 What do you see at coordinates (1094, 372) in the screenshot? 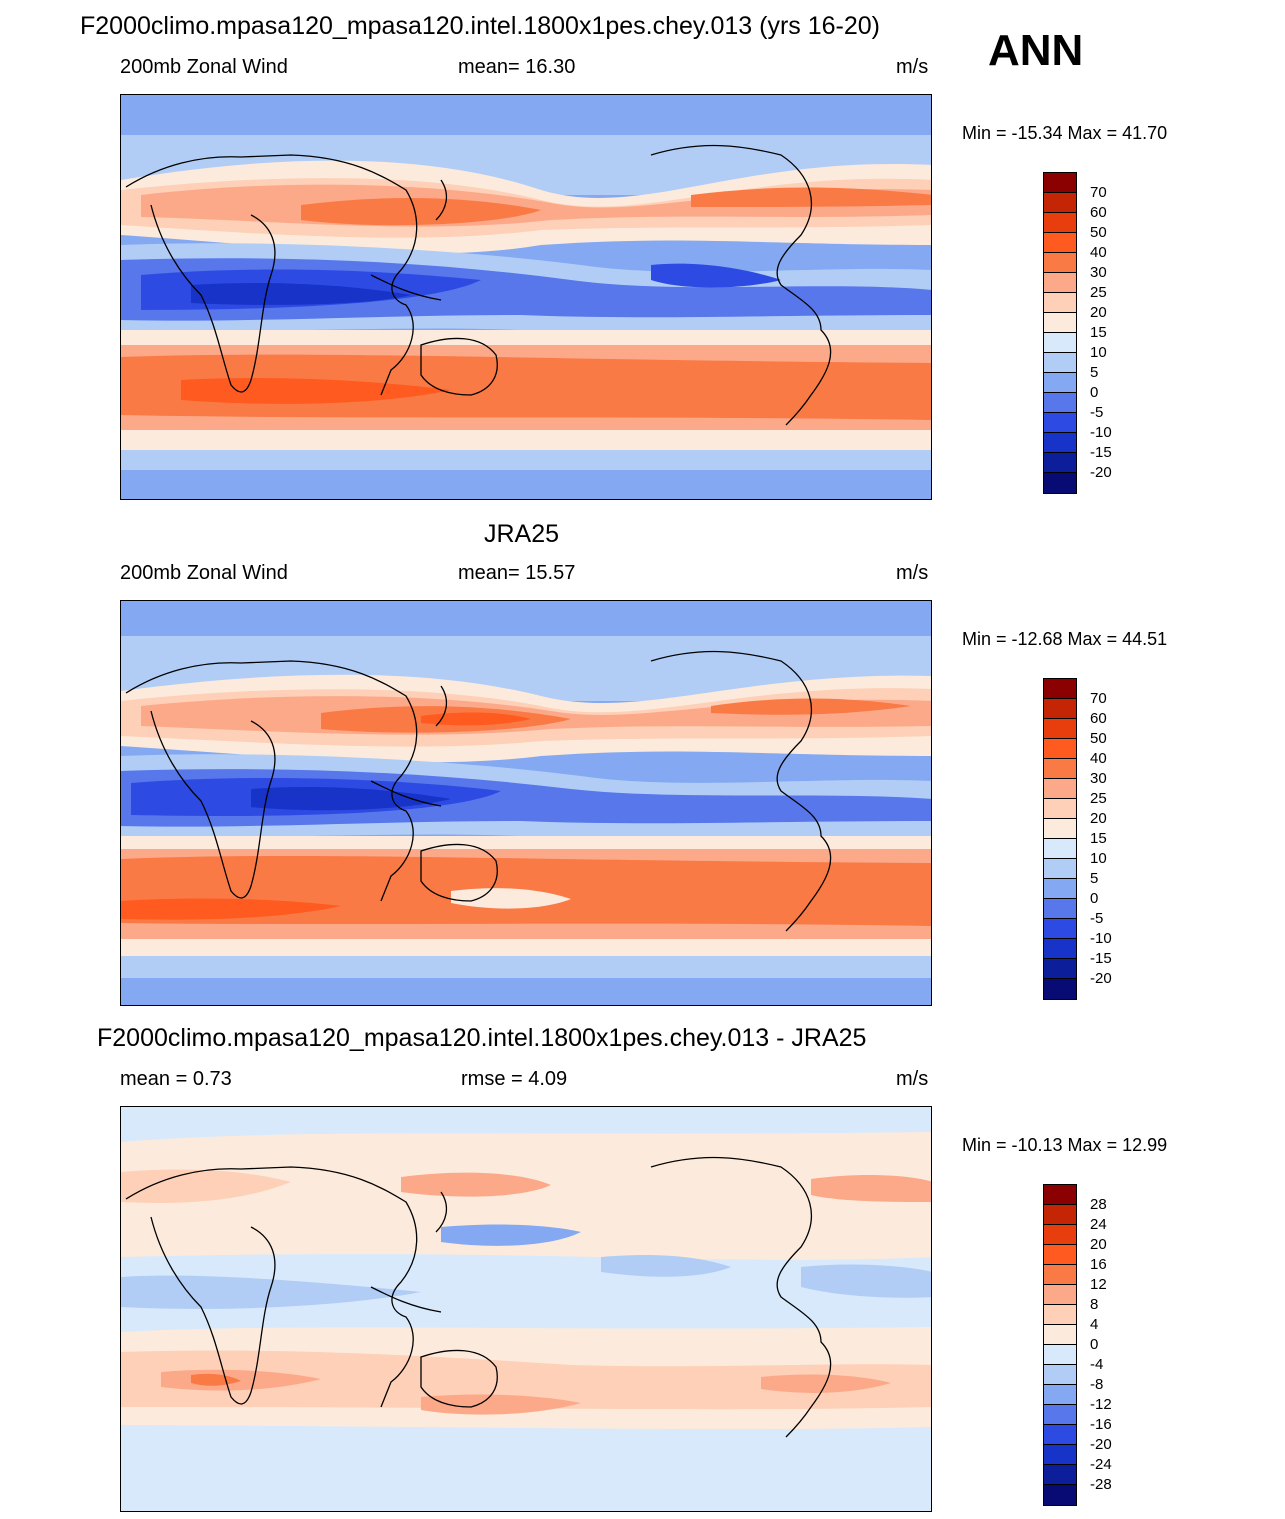
I see `panel-1-colorbar-tick: 5` at bounding box center [1094, 372].